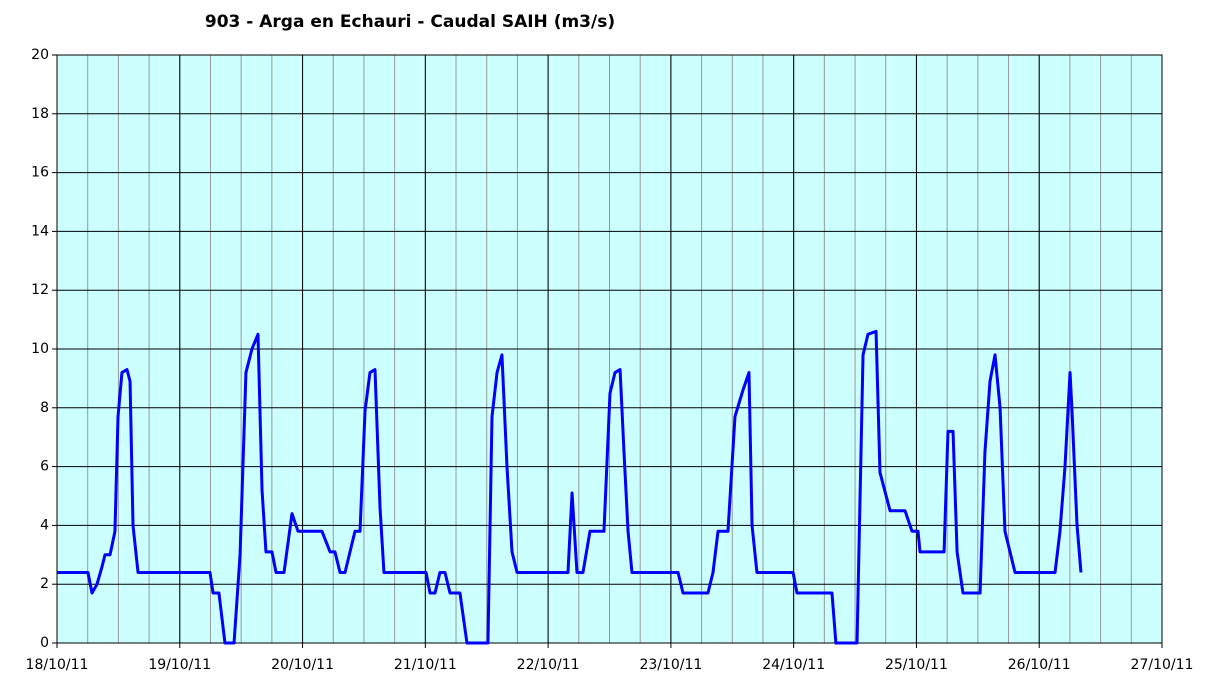 The image size is (1221, 682). Describe the element at coordinates (40, 231) in the screenshot. I see `y-tick-label: 14` at that location.